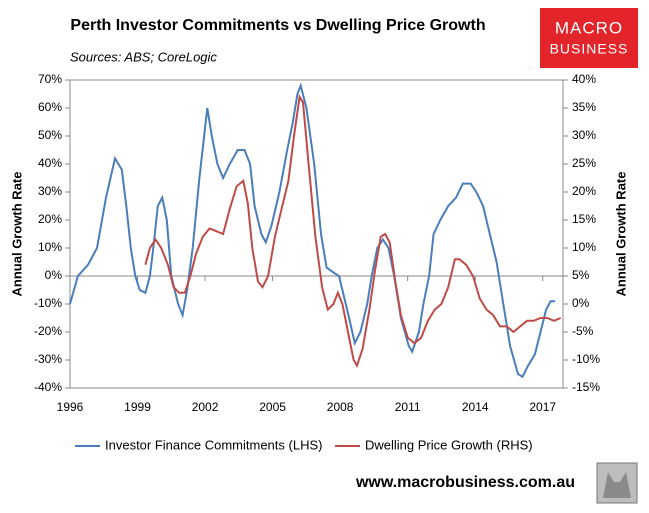  Describe the element at coordinates (50, 247) in the screenshot. I see `y-tick-label: 10%` at that location.